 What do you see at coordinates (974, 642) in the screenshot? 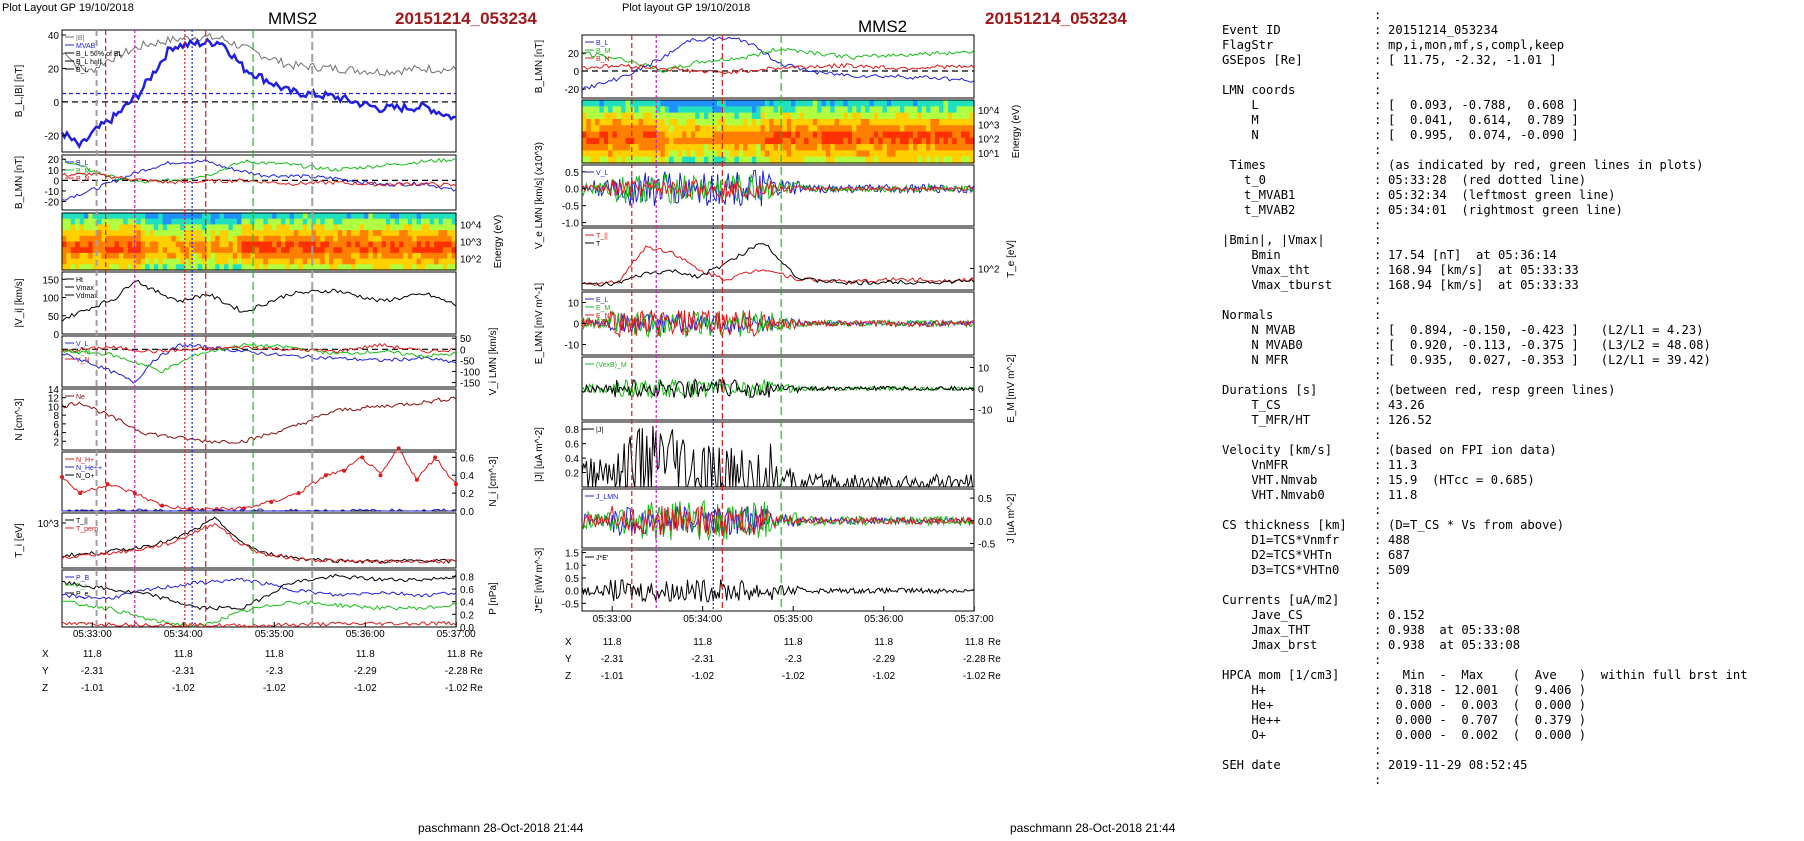
I see `ephem-value: 11.8` at bounding box center [974, 642].